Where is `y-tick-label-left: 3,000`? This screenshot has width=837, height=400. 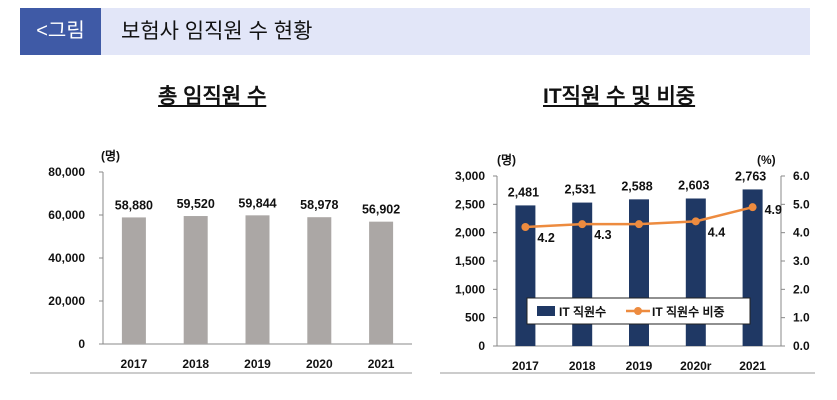 y-tick-label-left: 3,000 is located at coordinates (470, 176).